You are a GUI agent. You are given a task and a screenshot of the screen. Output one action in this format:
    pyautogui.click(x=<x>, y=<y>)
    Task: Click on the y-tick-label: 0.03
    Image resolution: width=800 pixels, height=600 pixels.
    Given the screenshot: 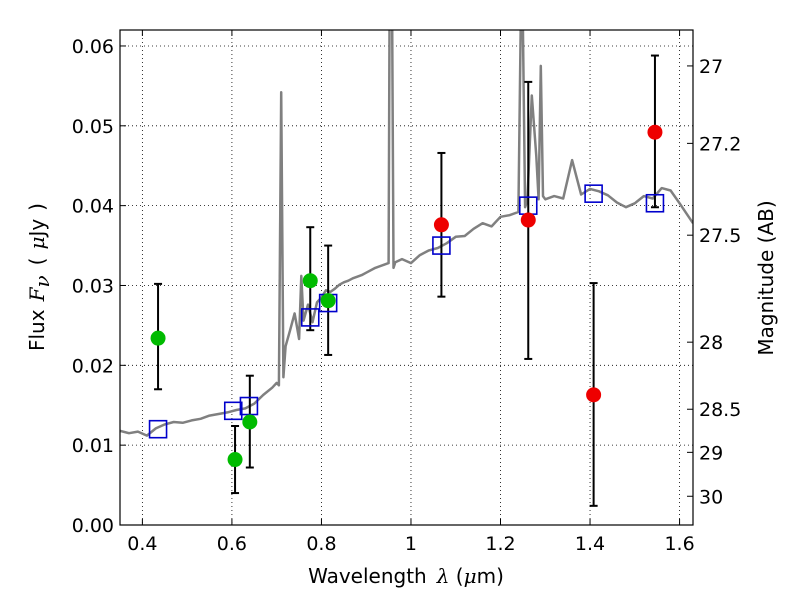 What is the action you would take?
    pyautogui.click(x=93, y=286)
    